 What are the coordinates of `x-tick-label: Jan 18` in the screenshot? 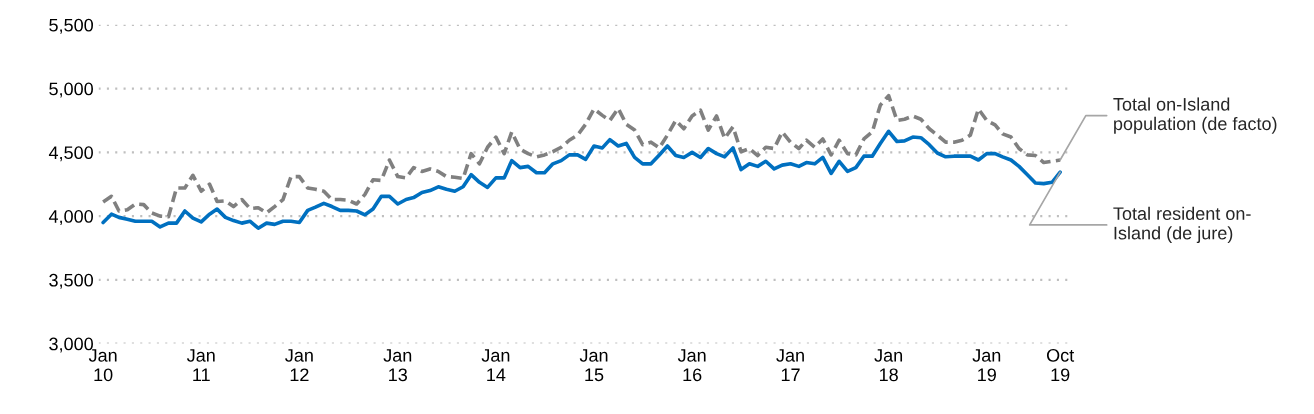 It's located at (888, 365).